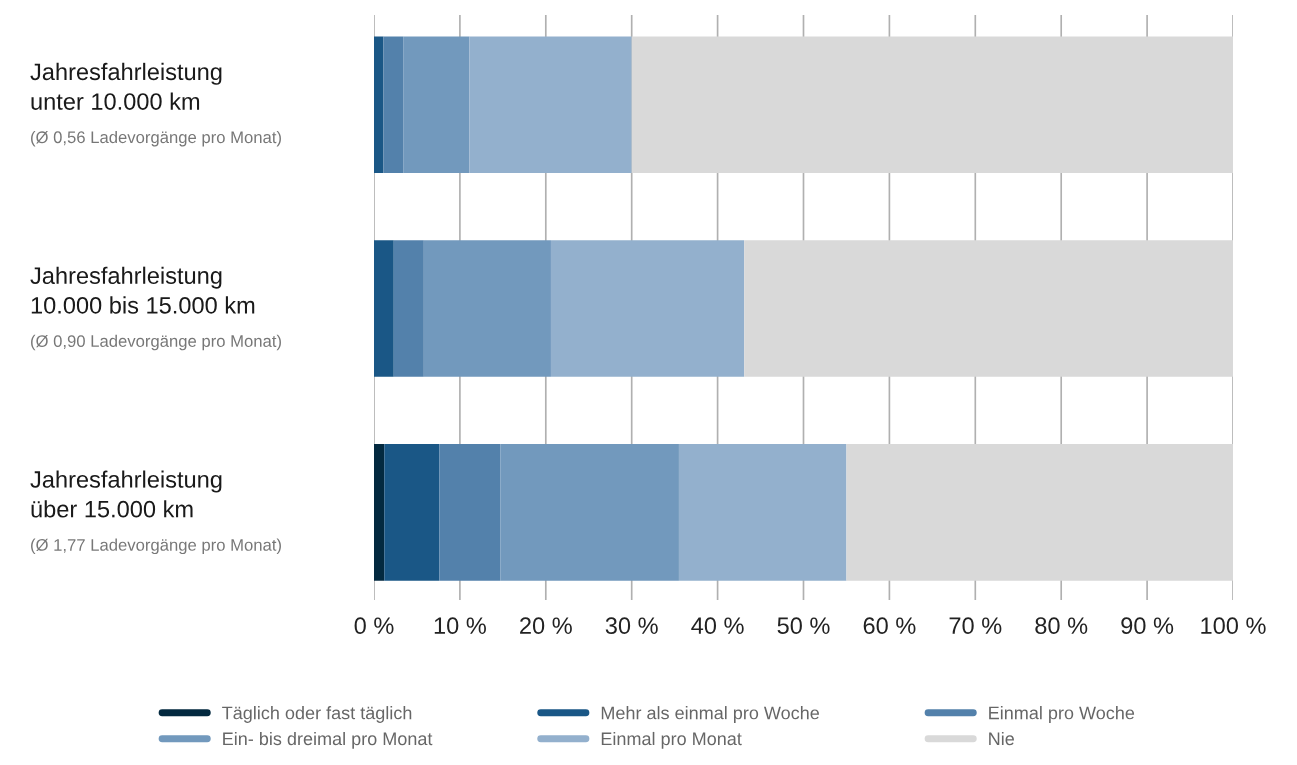 This screenshot has width=1297, height=765. Describe the element at coordinates (1061, 626) in the screenshot. I see `x-tick-label: 80 %` at that location.